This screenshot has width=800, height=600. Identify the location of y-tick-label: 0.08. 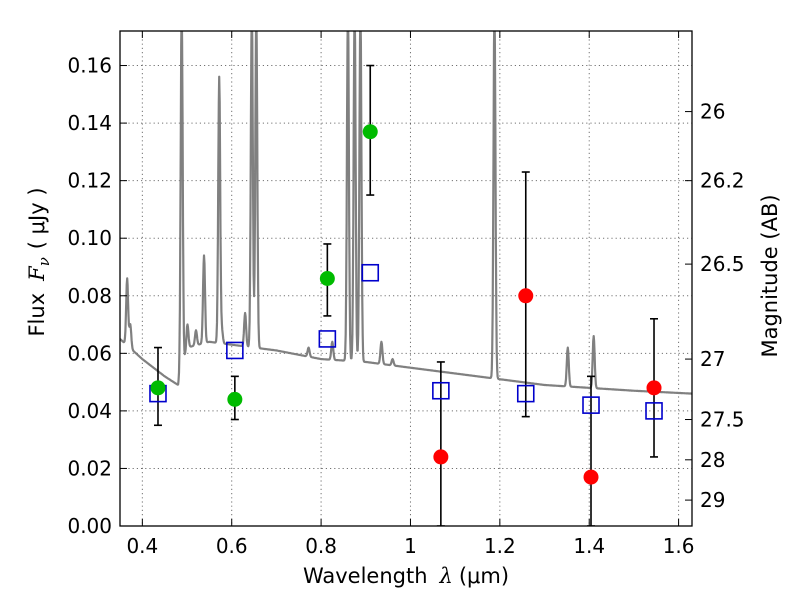
(89, 296).